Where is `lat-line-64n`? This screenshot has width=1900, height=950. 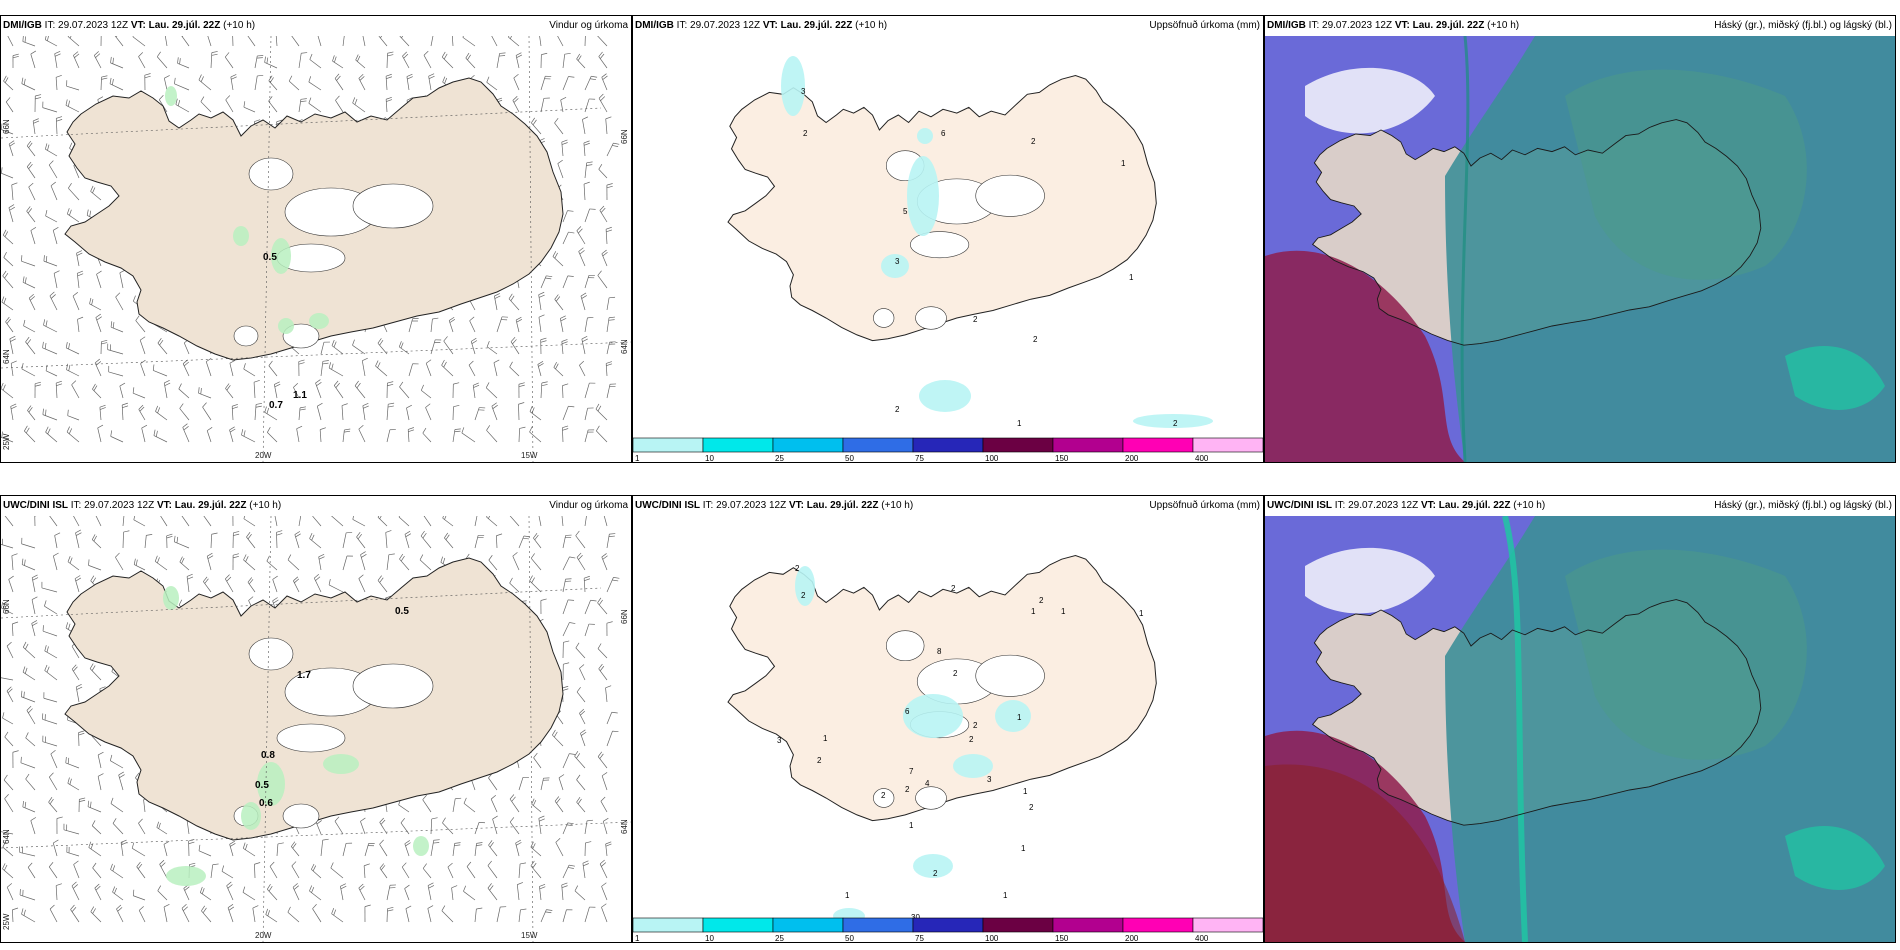 lat-line-64n is located at coordinates (316, 355).